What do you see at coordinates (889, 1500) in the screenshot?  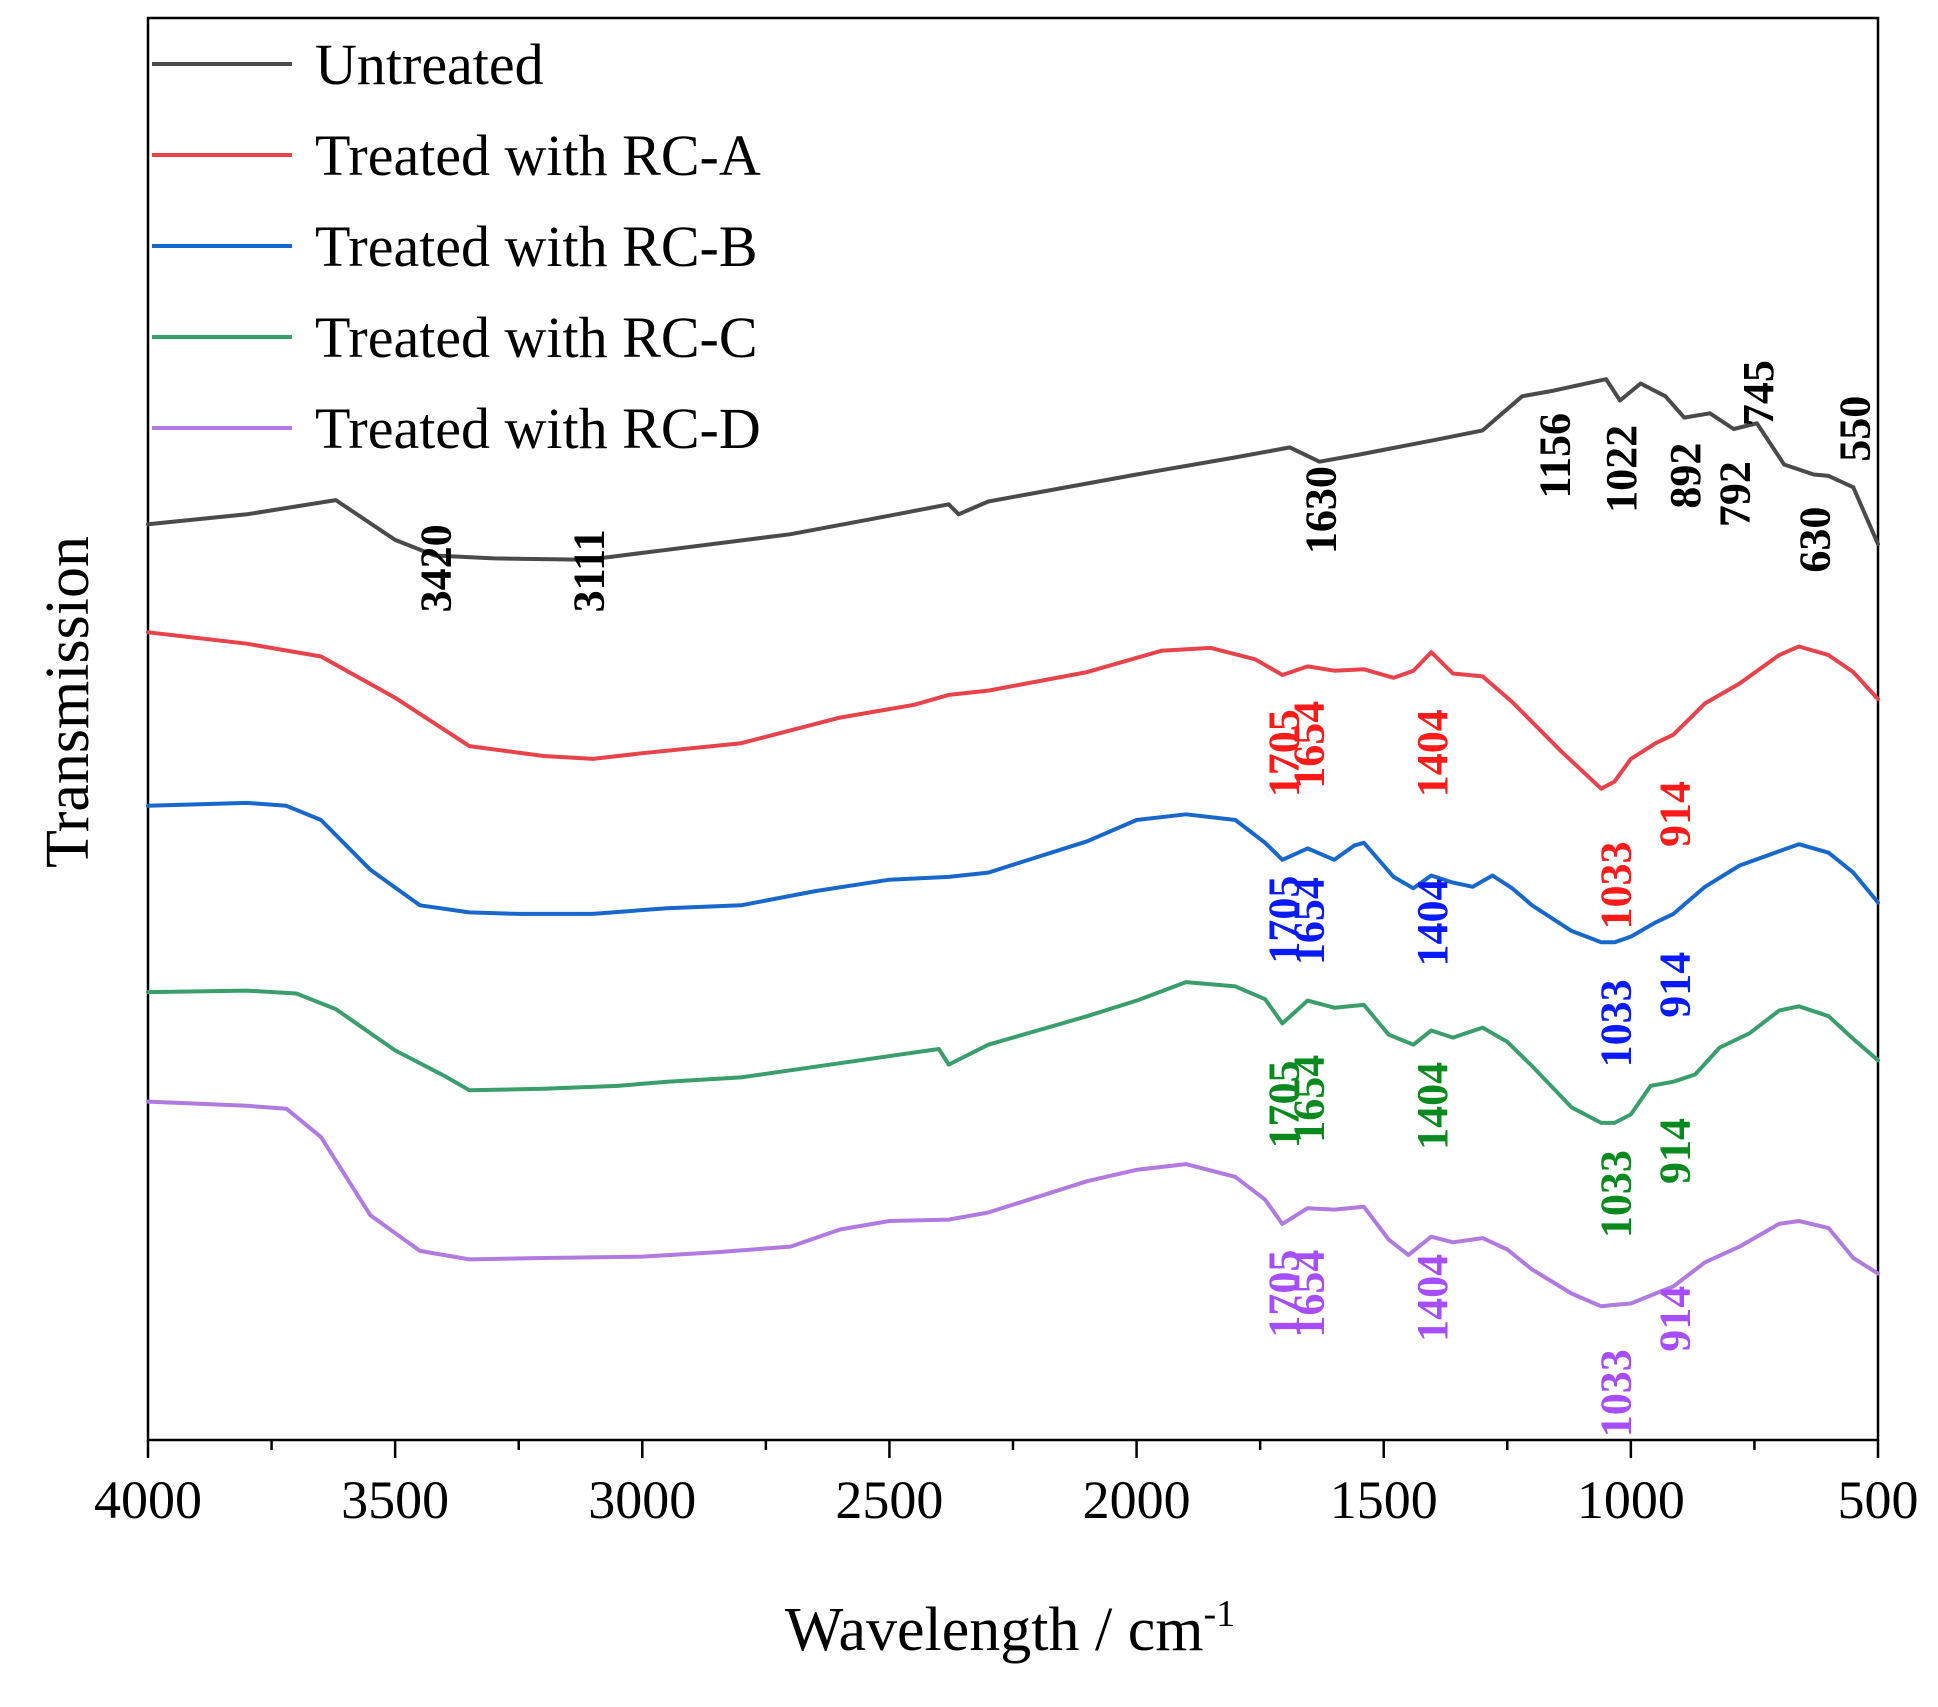 I see `x-tick-label: 2500` at bounding box center [889, 1500].